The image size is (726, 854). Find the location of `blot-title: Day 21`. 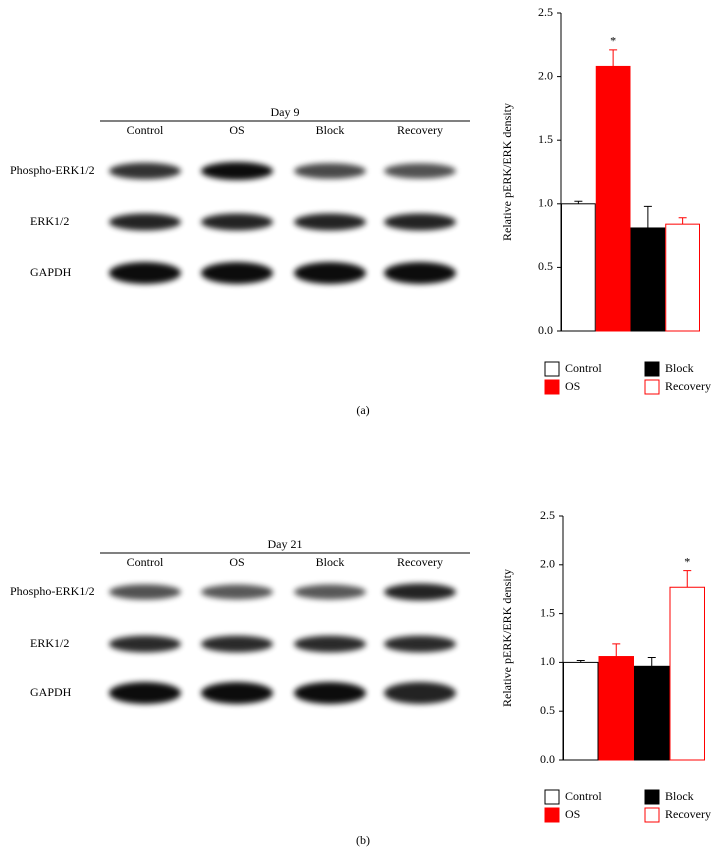

blot-title: Day 21 is located at coordinates (285, 544).